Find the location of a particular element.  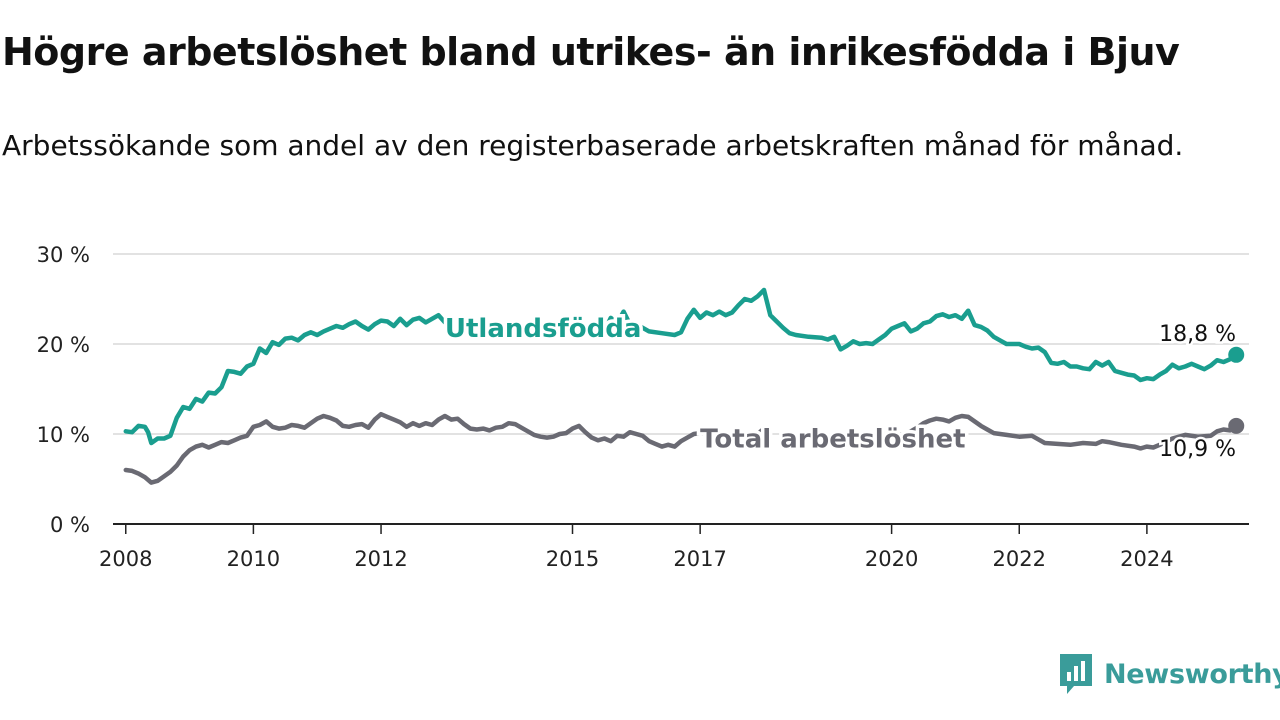

x-tick-label: 2012 is located at coordinates (380, 559).